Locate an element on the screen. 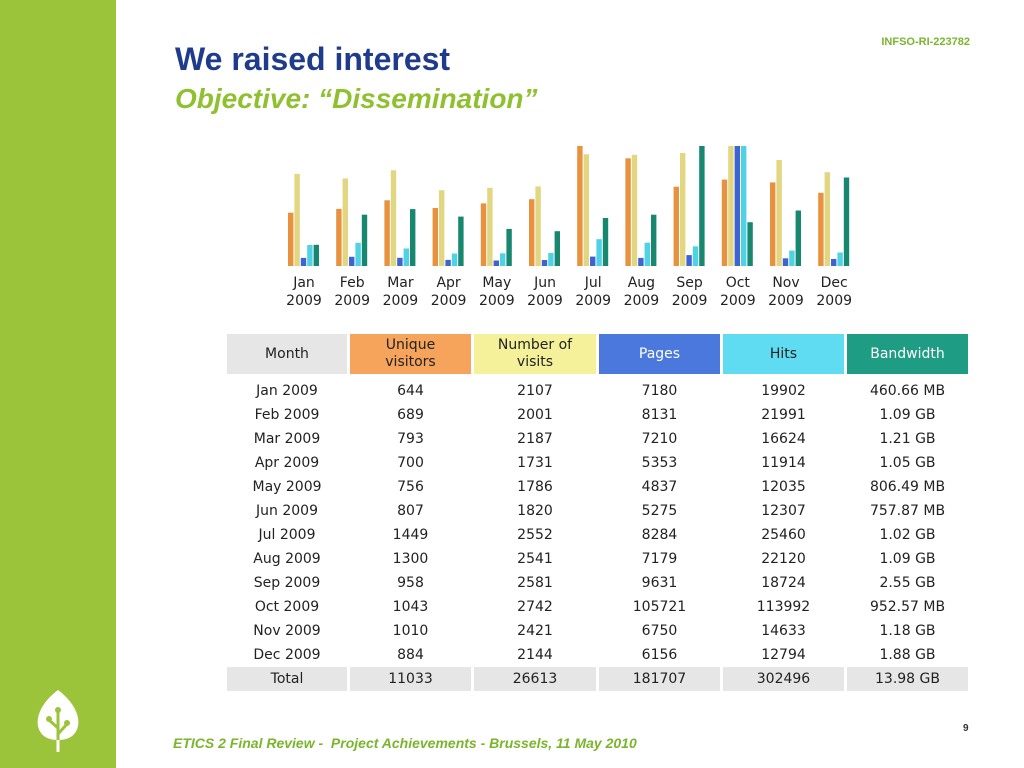 The image size is (1024, 768). table-cell: 1010 is located at coordinates (410, 631).